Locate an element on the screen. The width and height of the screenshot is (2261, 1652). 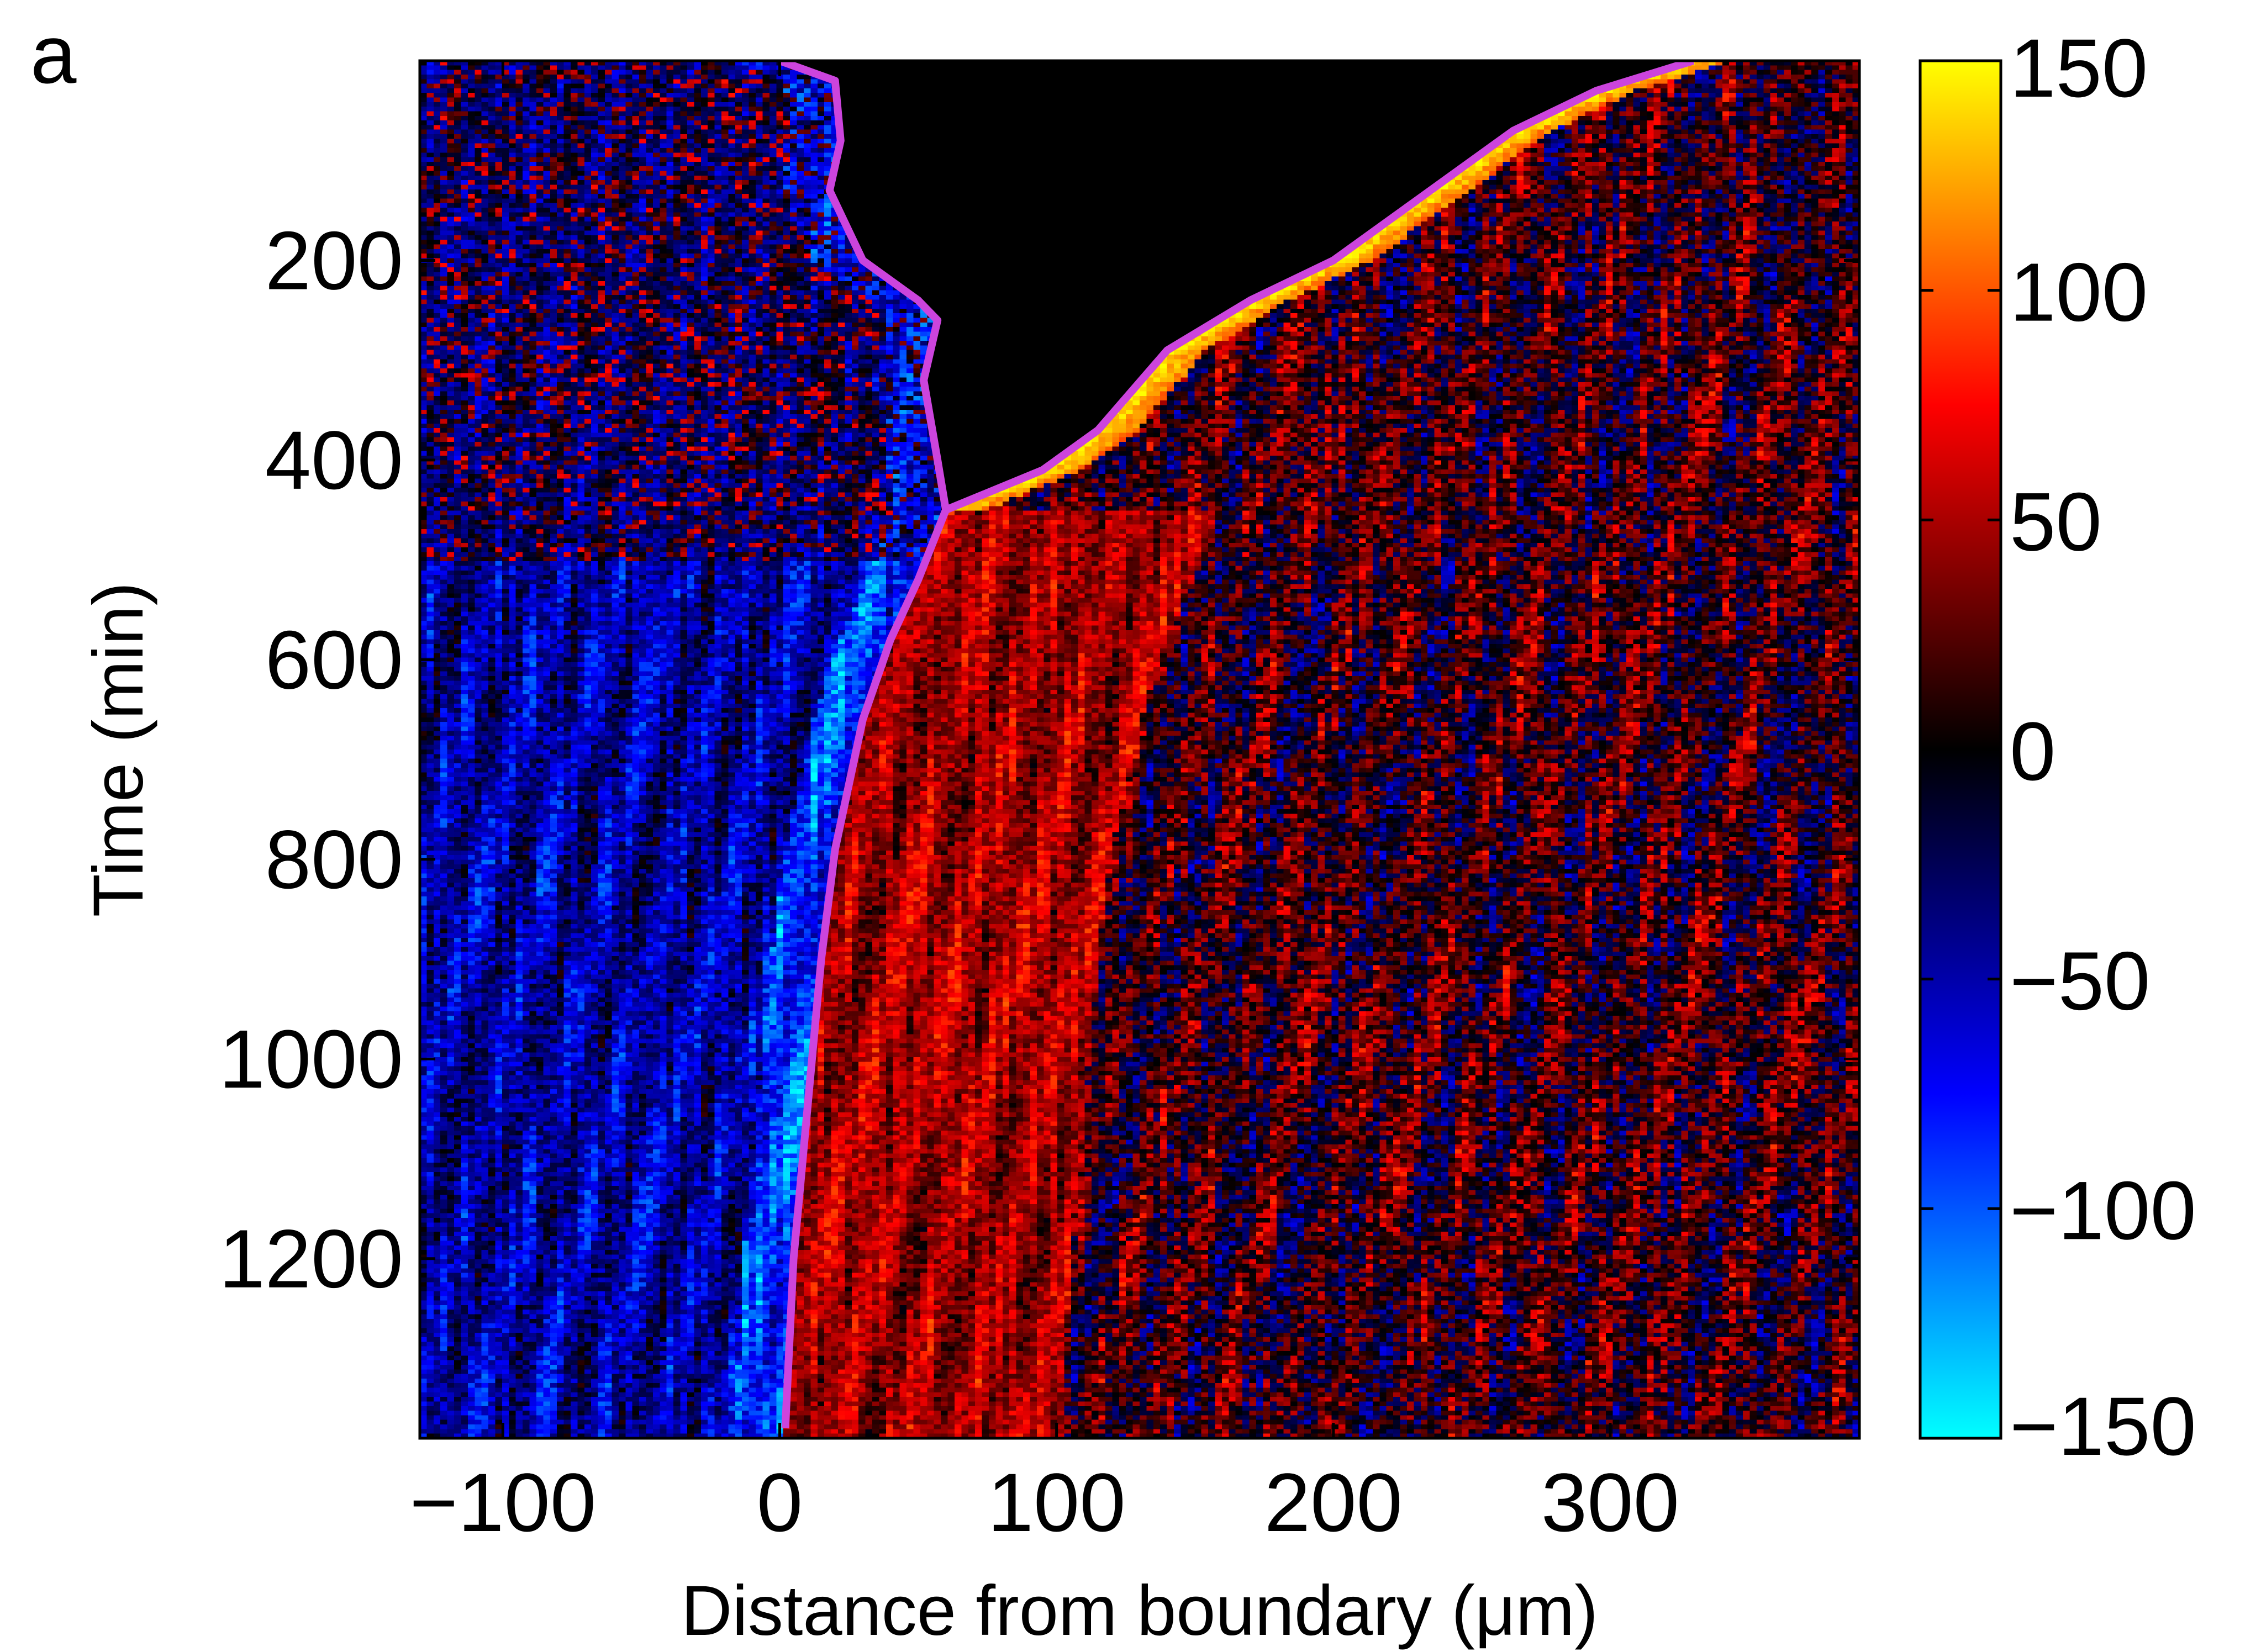
no-data-region is located at coordinates (1236, 285).